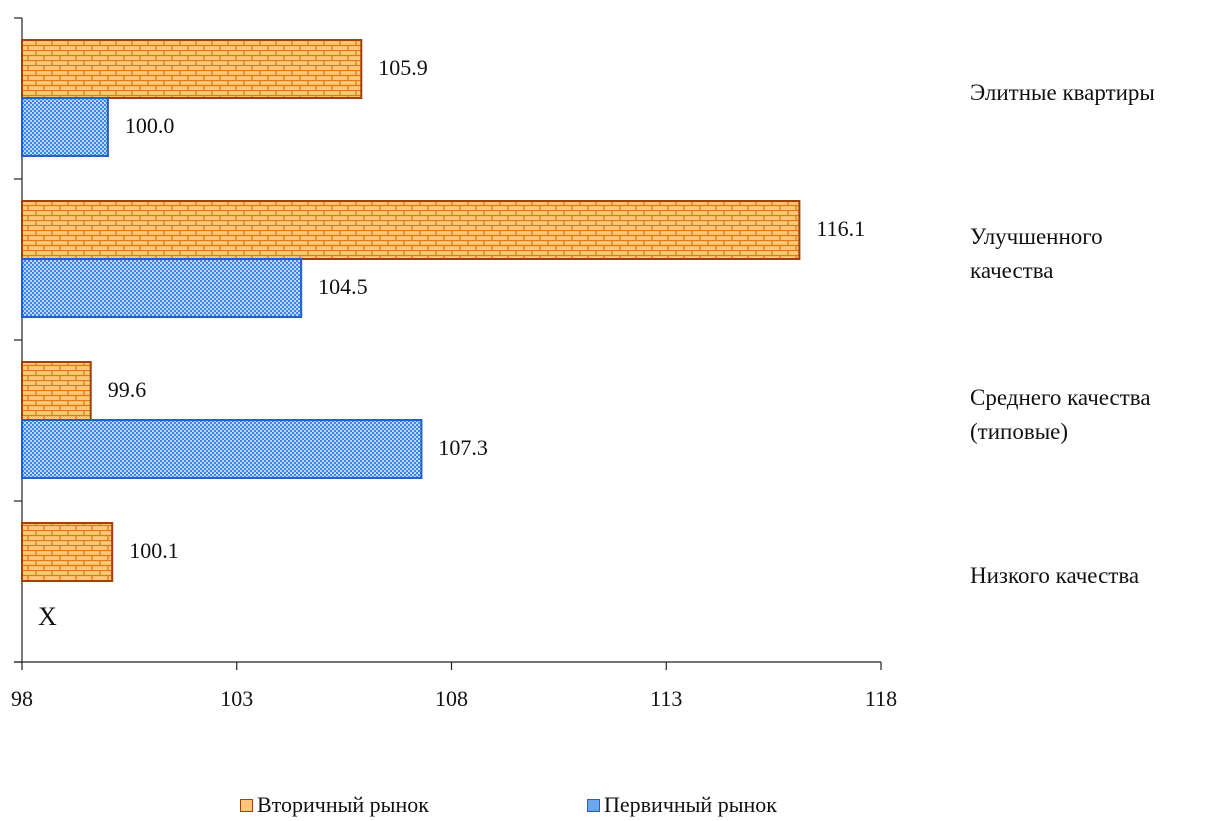 The image size is (1211, 821). Describe the element at coordinates (1060, 414) in the screenshot. I see `category-label: Среднего качества (типовые)` at that location.